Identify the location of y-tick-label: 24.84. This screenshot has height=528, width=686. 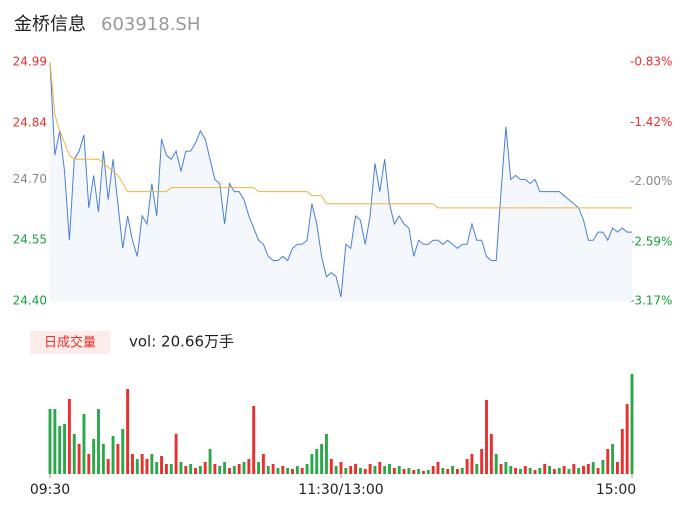
(30, 122).